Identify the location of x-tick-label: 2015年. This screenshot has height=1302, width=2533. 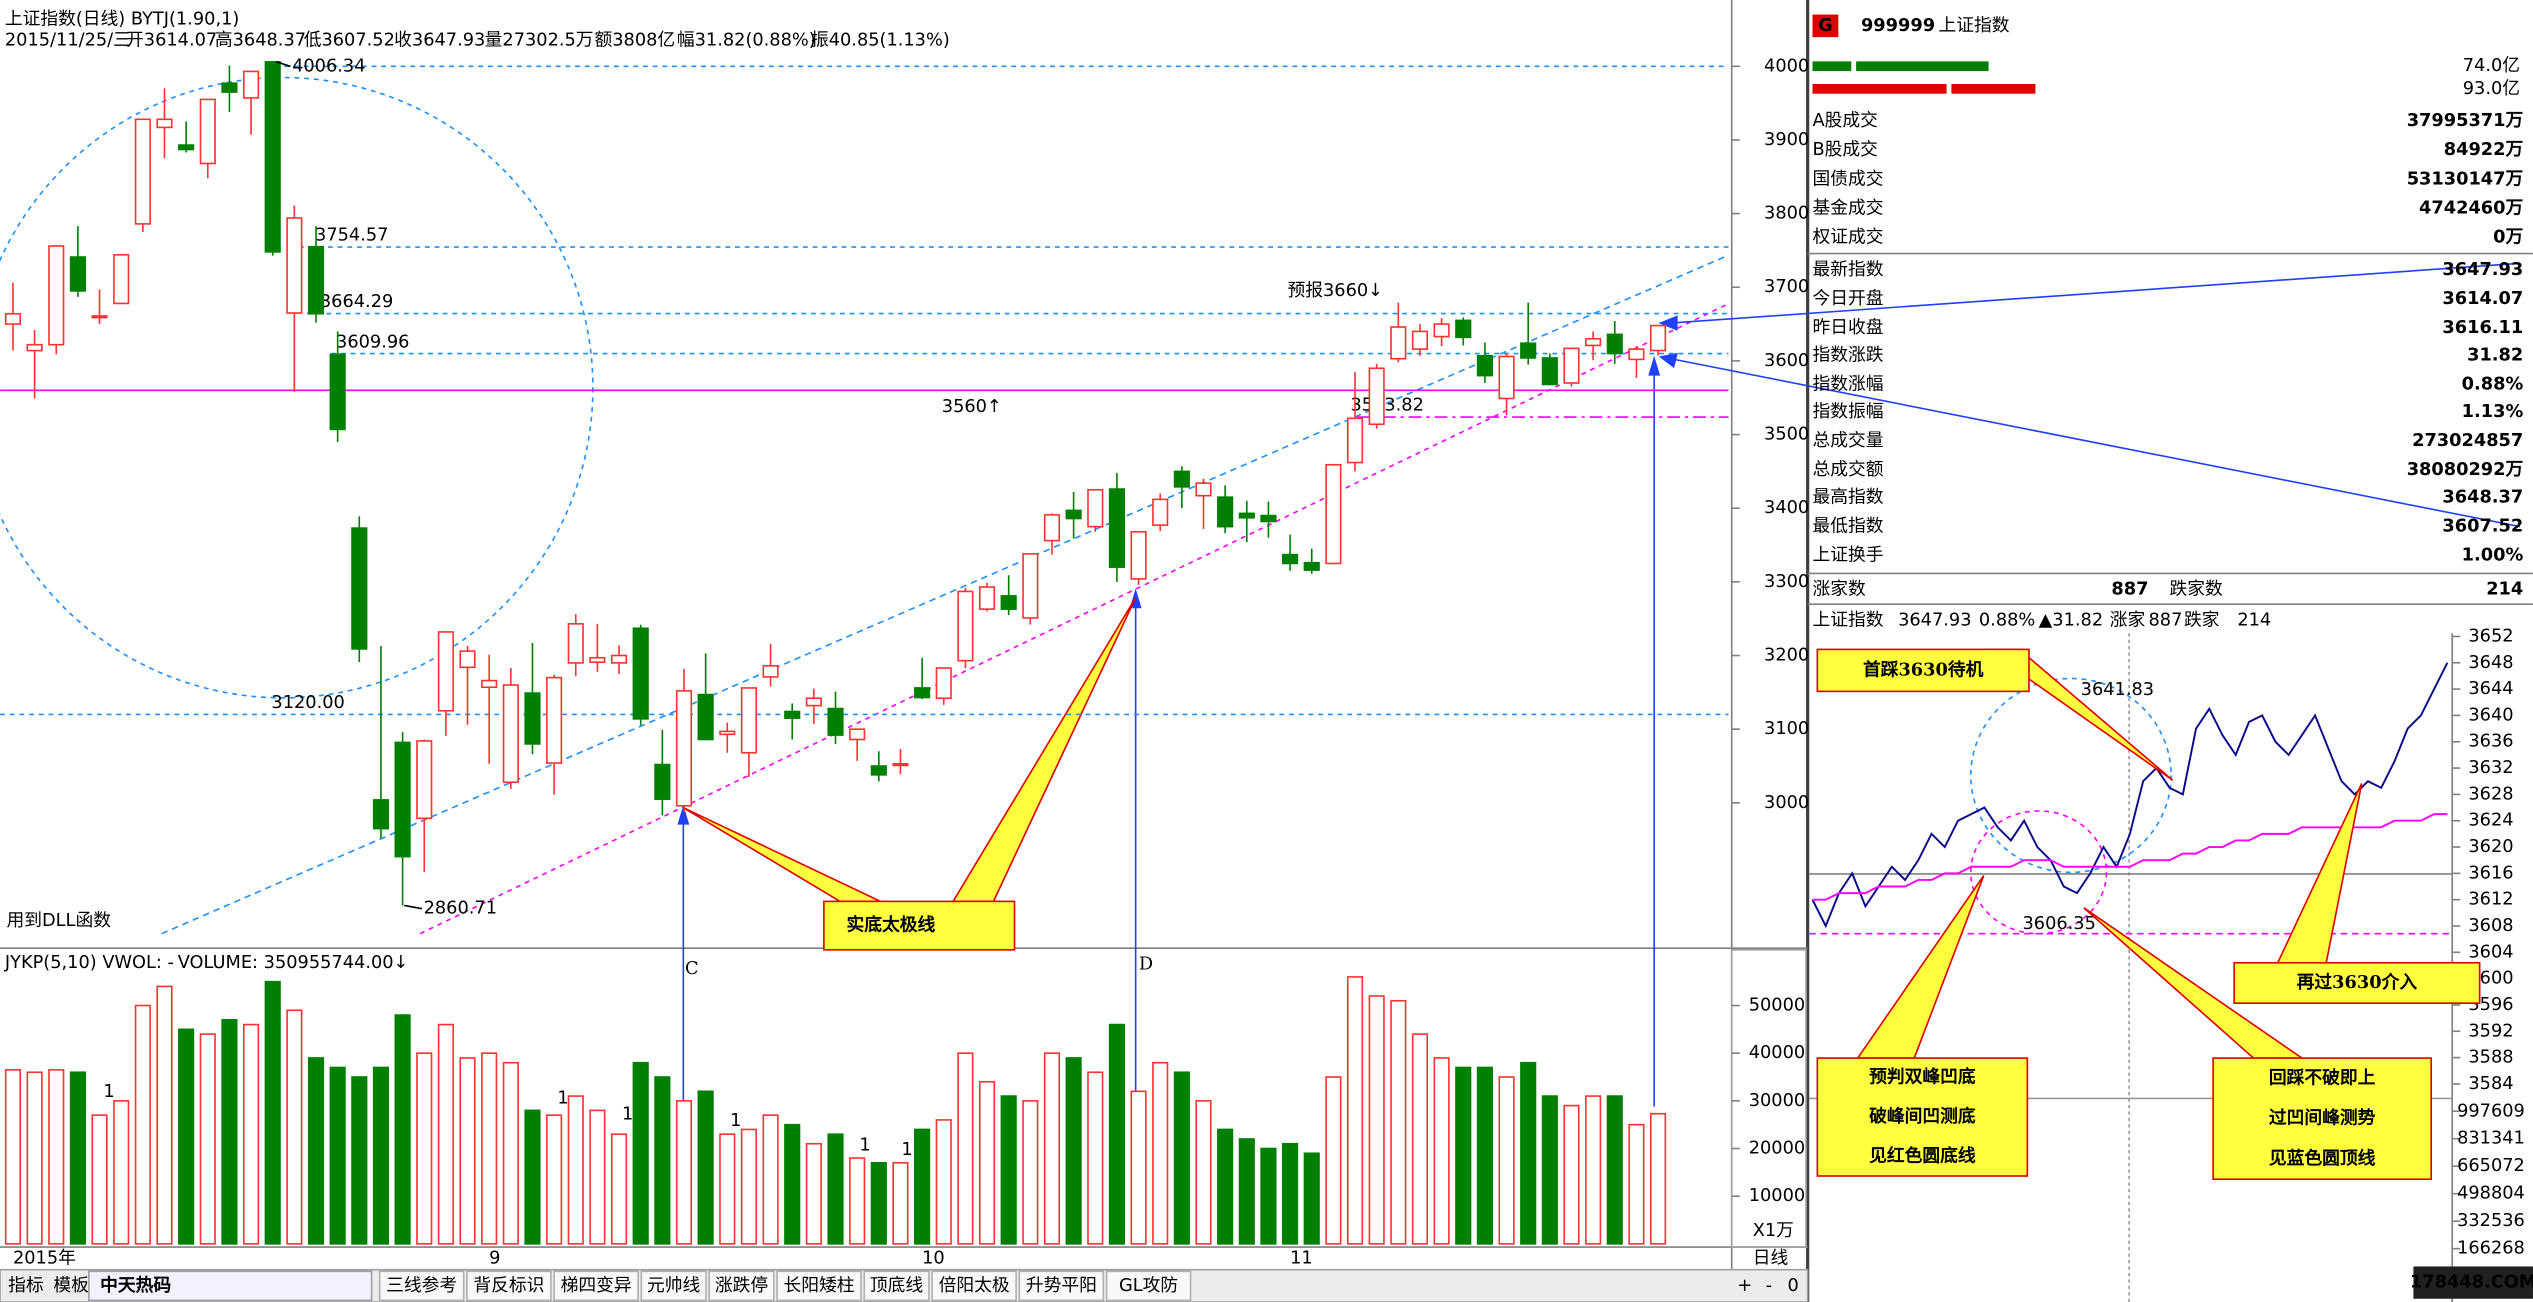
(44, 1257).